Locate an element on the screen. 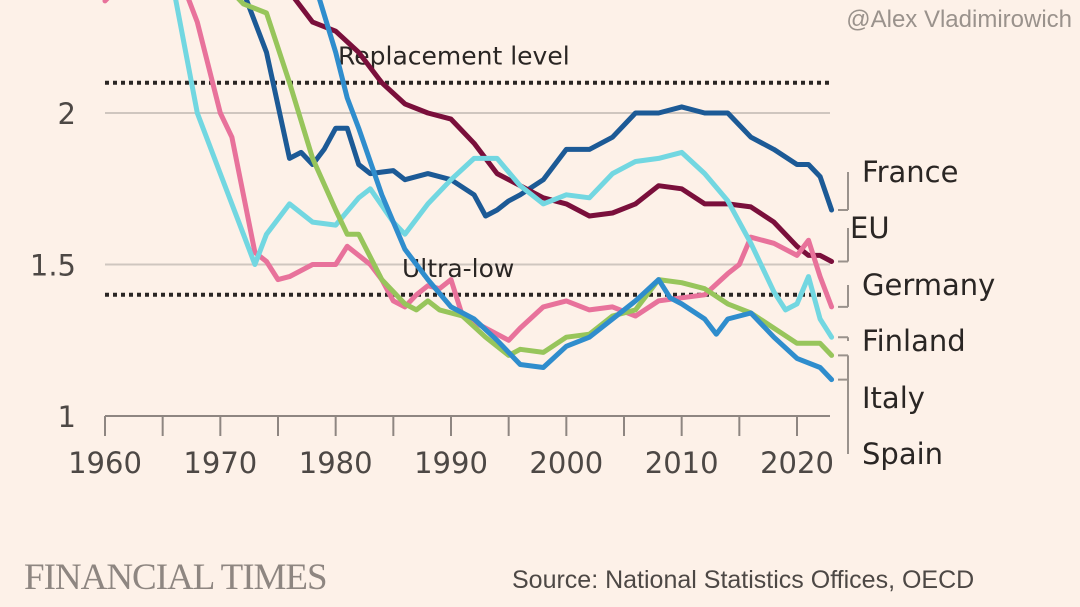  x-tick-label: 1960 is located at coordinates (105, 463).